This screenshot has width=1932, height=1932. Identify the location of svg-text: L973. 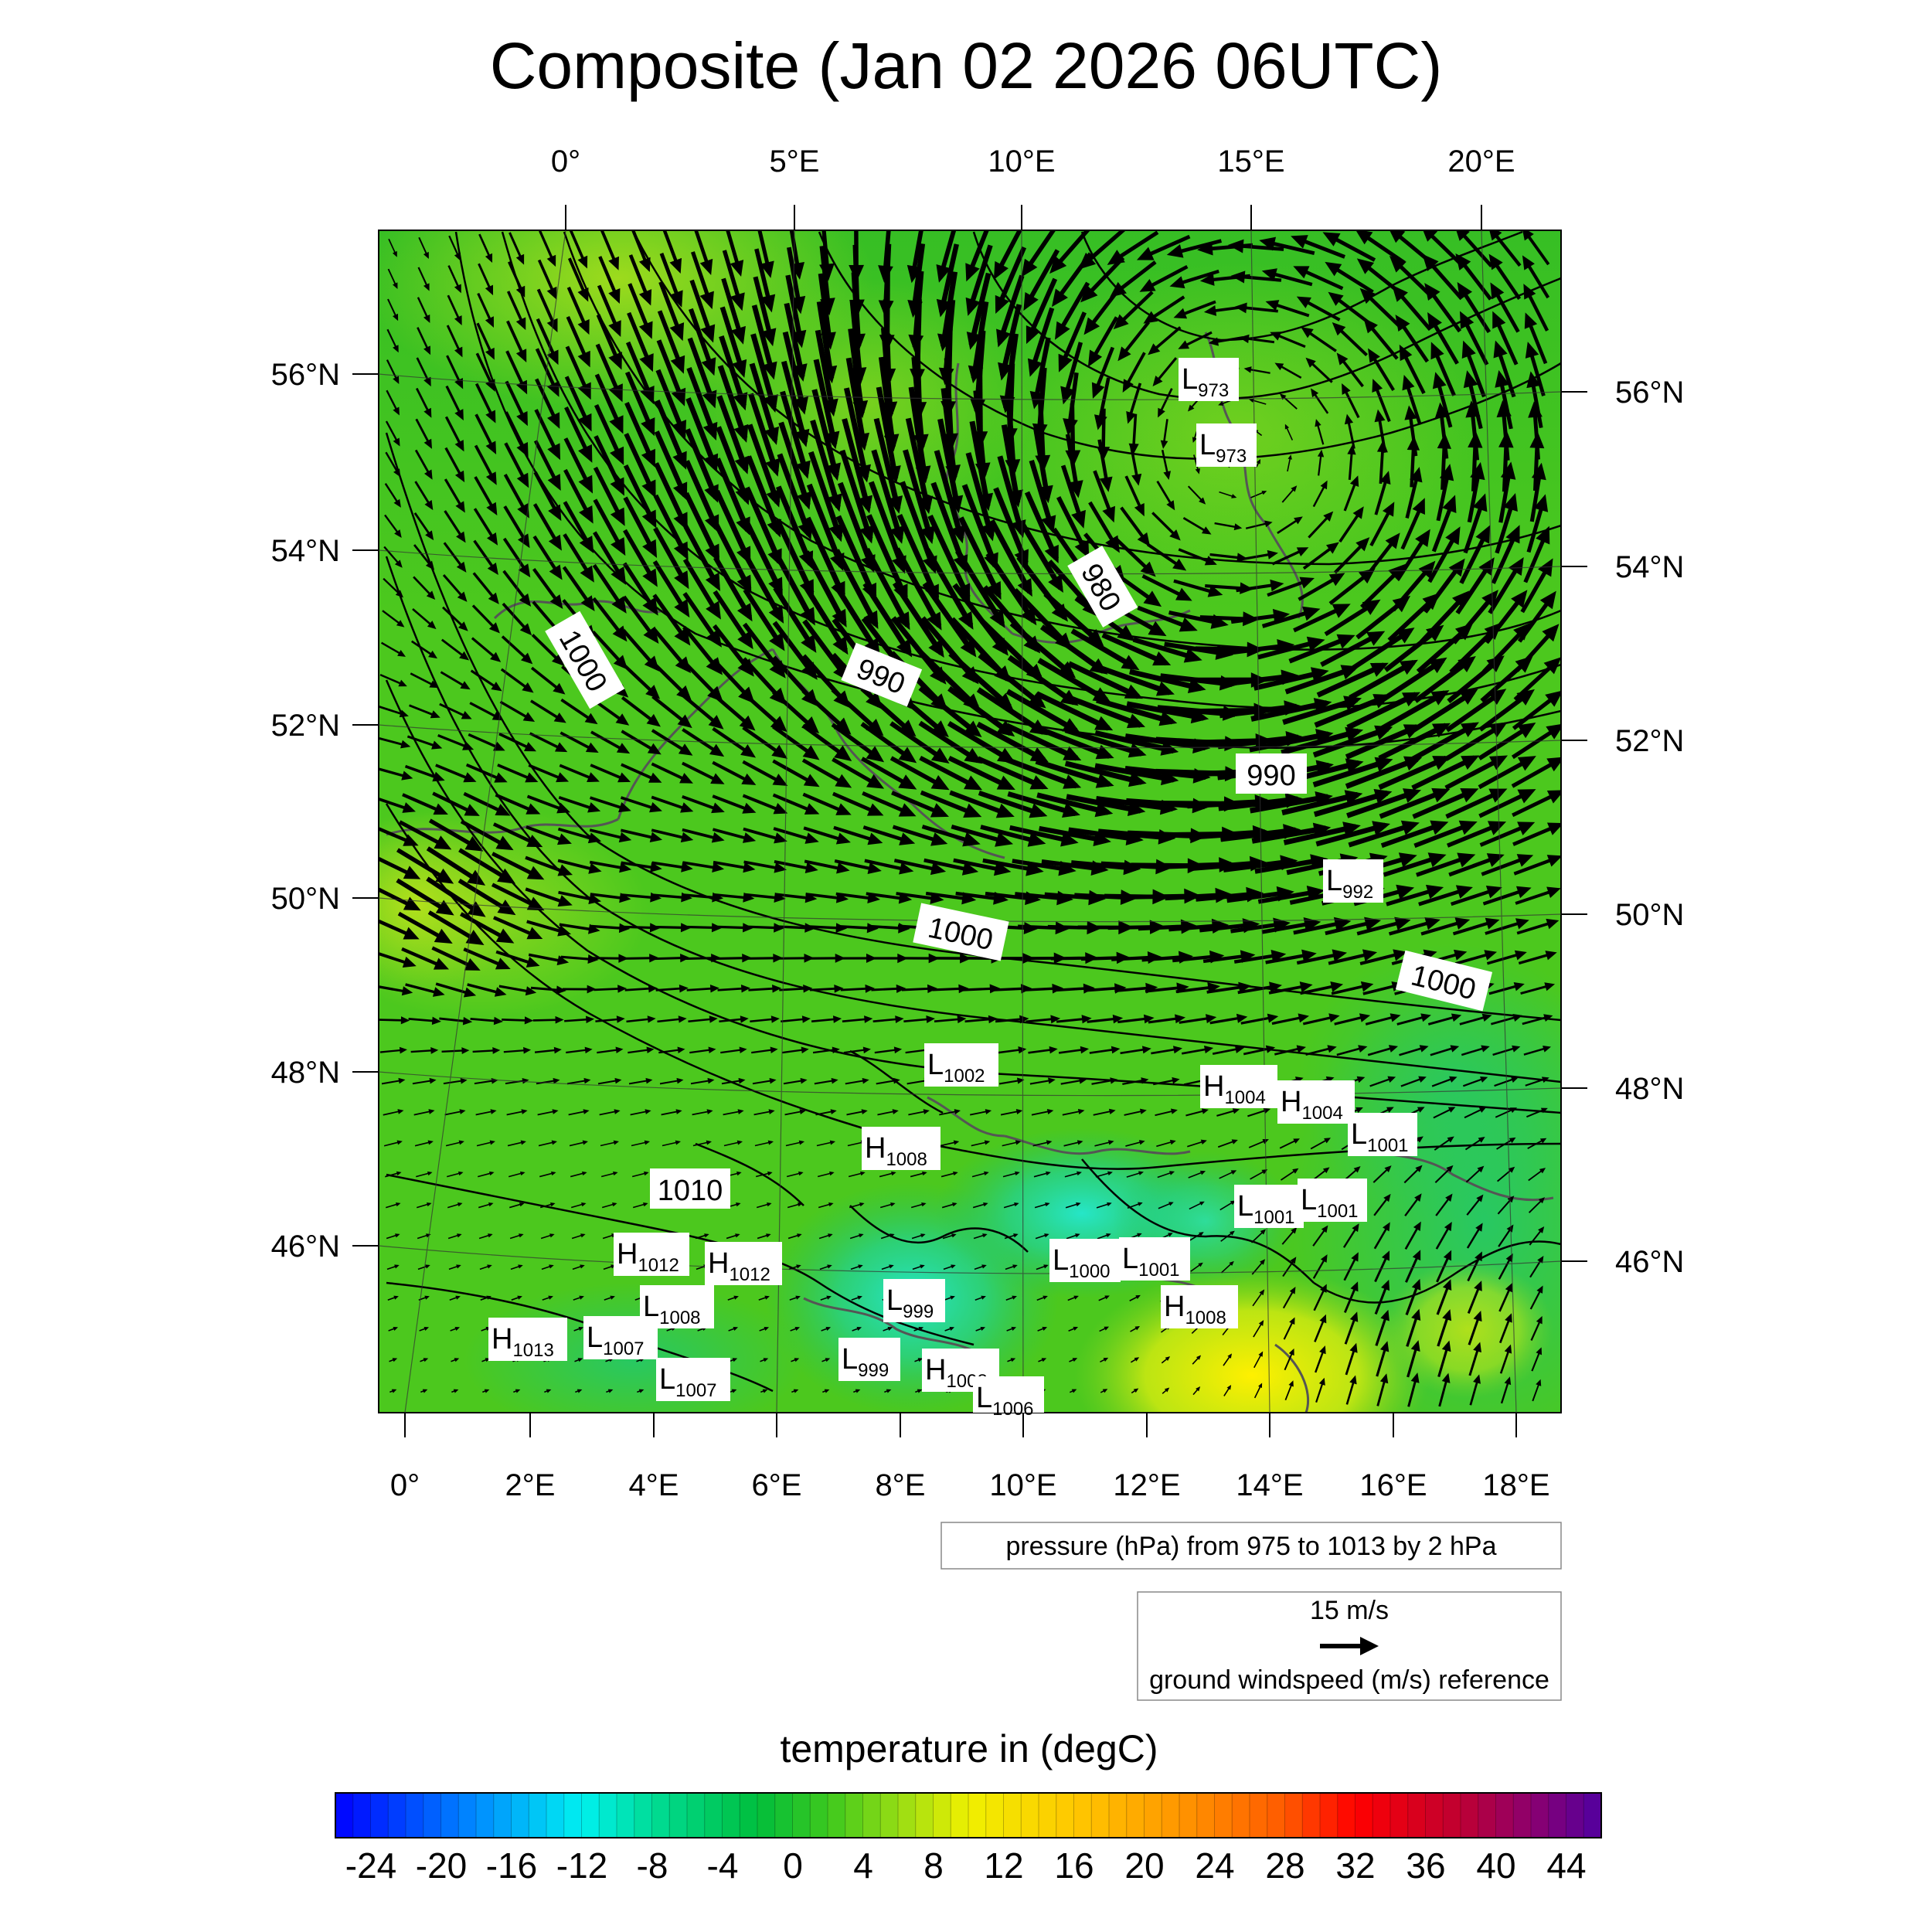
(1205, 382).